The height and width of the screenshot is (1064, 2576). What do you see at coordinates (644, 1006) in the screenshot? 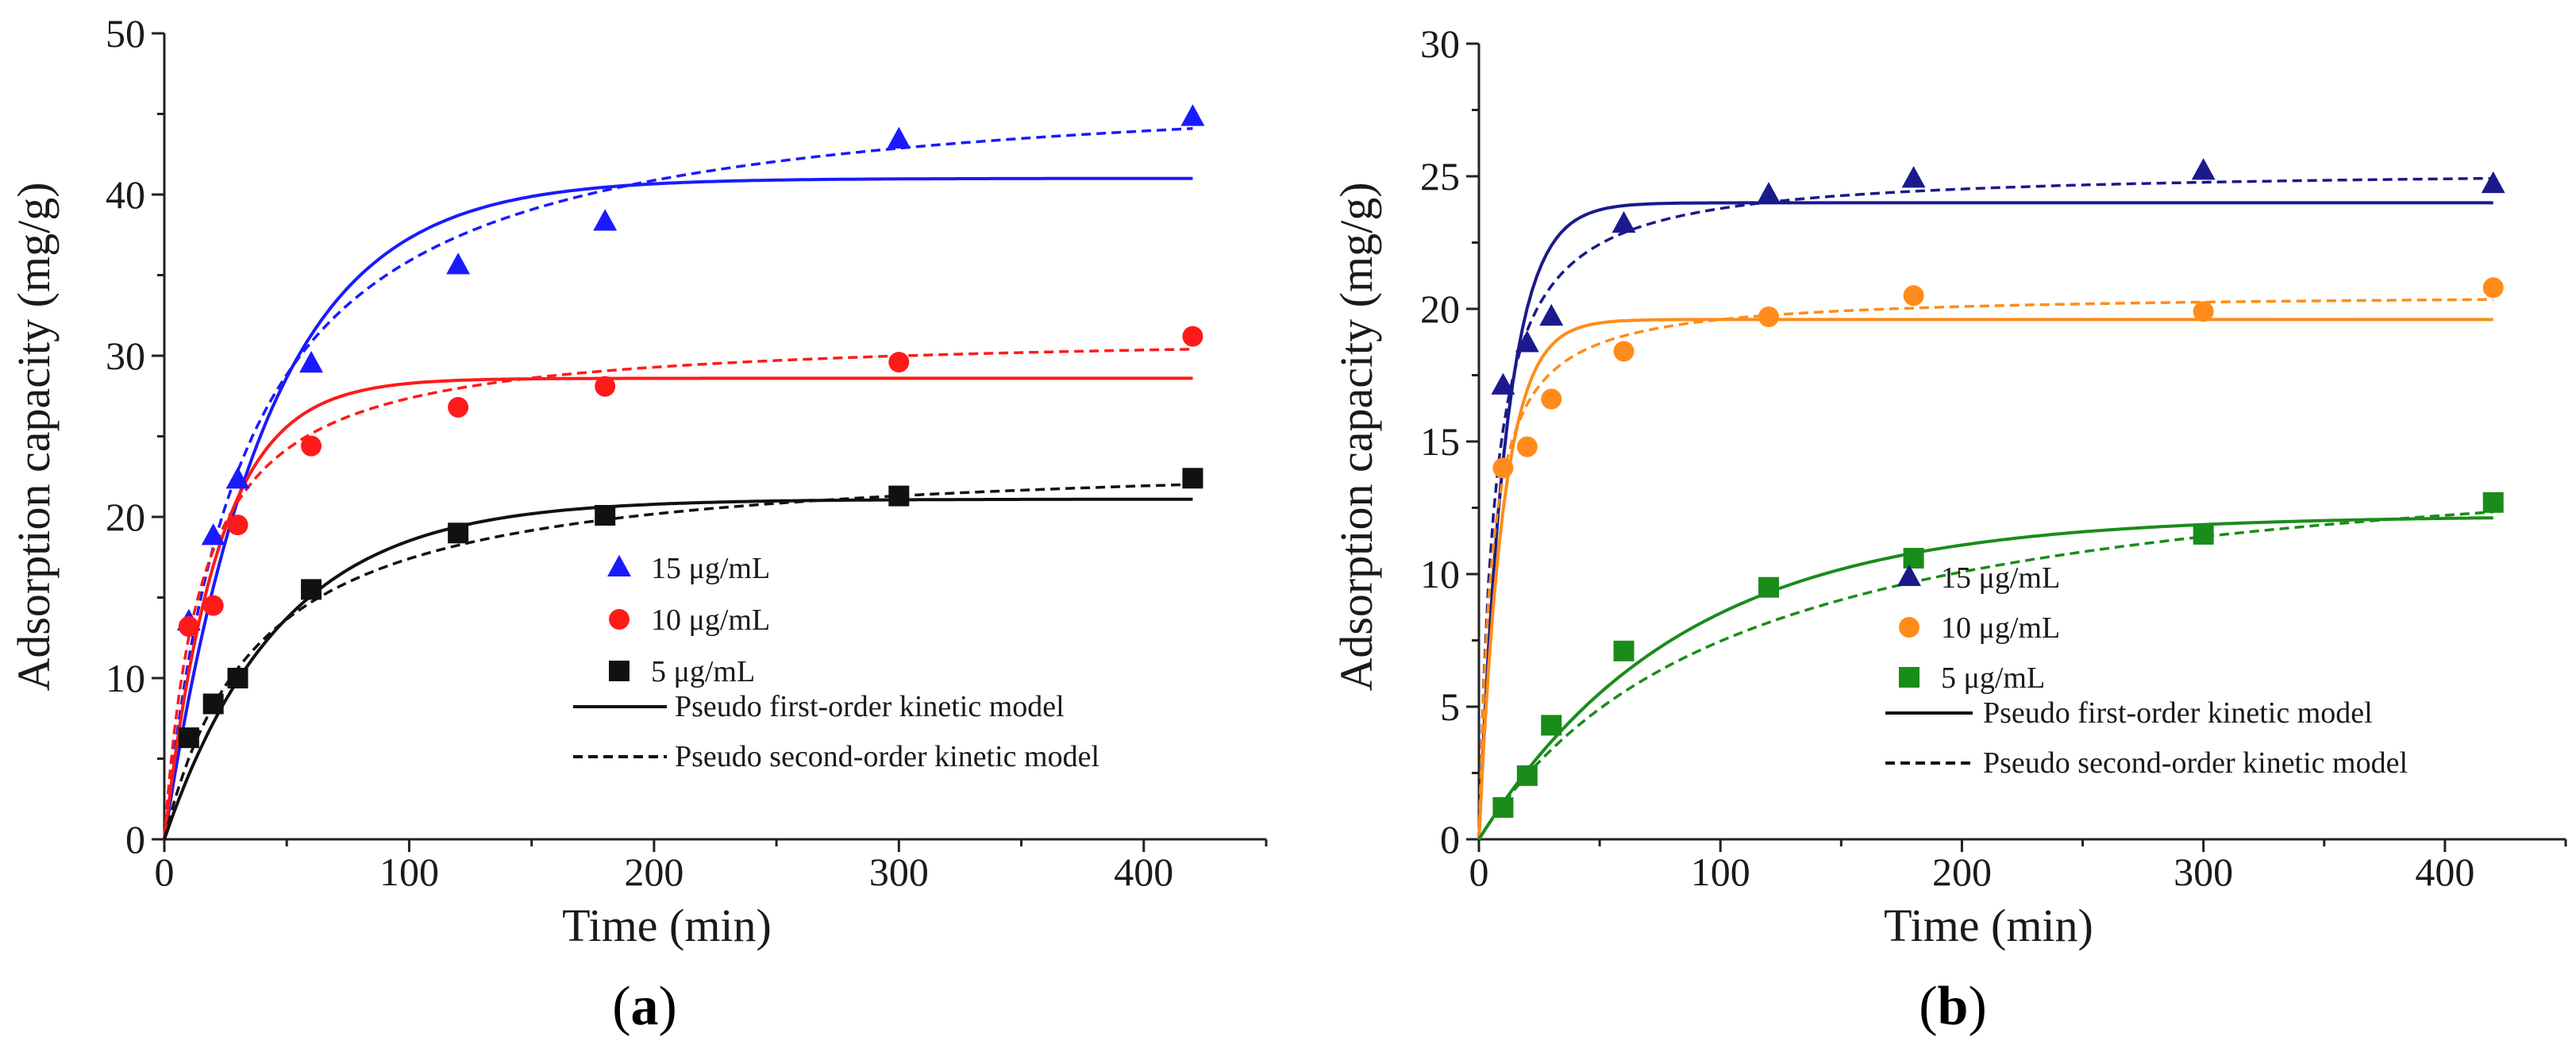
I see `panel-label: (a)` at bounding box center [644, 1006].